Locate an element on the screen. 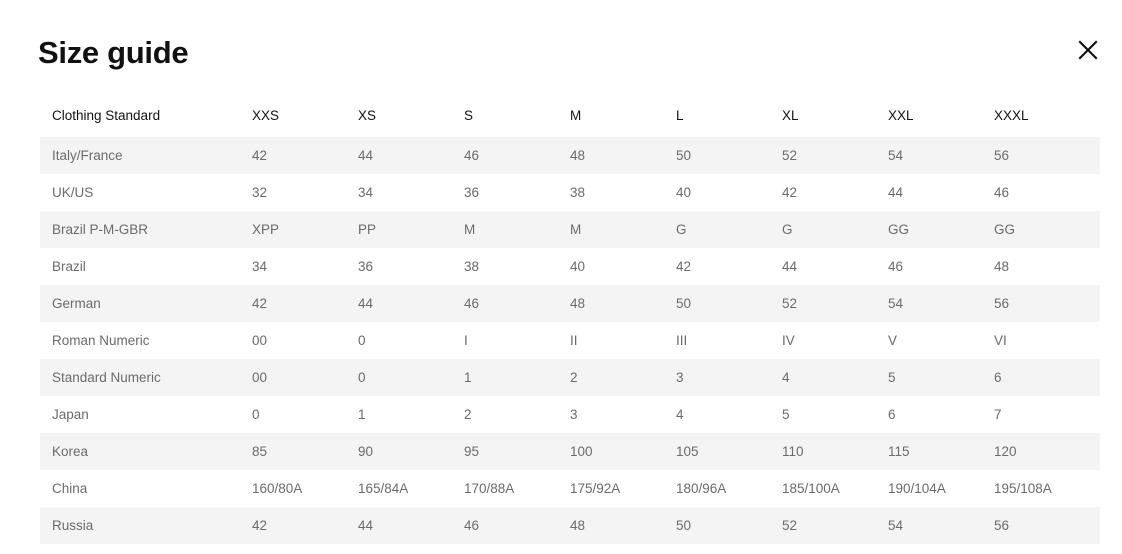 This screenshot has width=1122, height=554. table-row: Italy/France 42 44 46 48 50 52 54 56 is located at coordinates (570, 155).